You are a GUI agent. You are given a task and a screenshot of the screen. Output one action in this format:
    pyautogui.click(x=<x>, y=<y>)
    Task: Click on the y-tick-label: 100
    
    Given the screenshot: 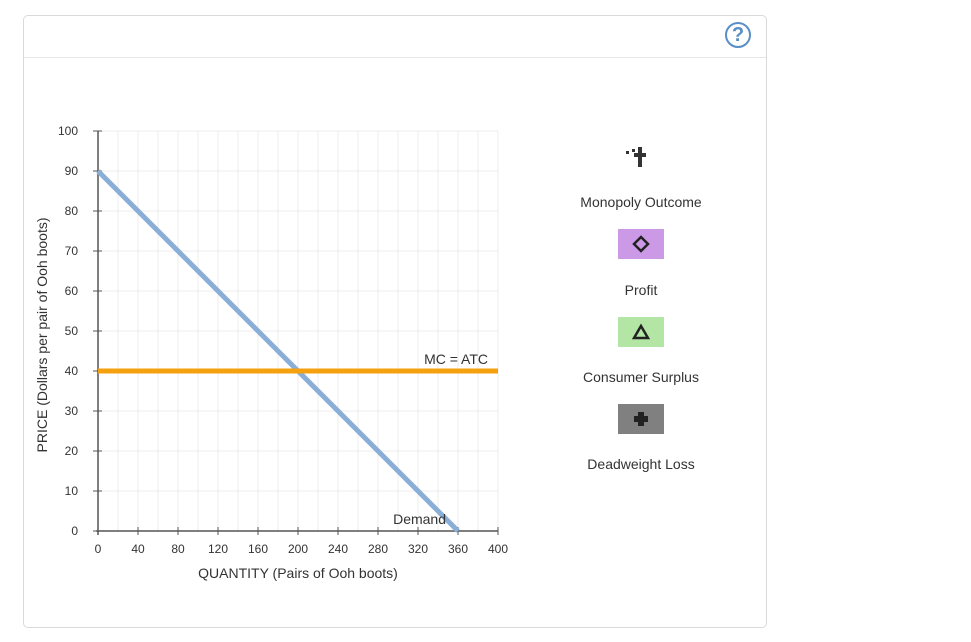 What is the action you would take?
    pyautogui.click(x=68, y=131)
    